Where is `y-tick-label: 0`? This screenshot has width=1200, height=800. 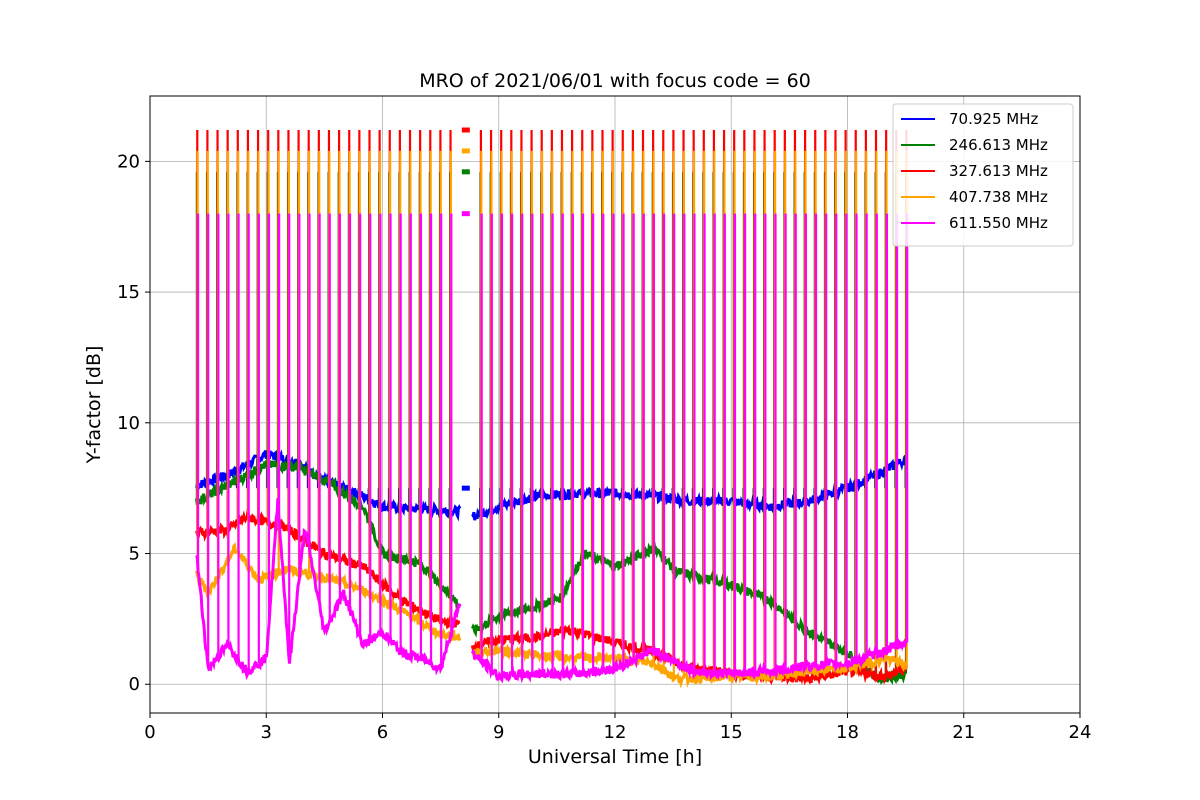
y-tick-label: 0 is located at coordinates (134, 684).